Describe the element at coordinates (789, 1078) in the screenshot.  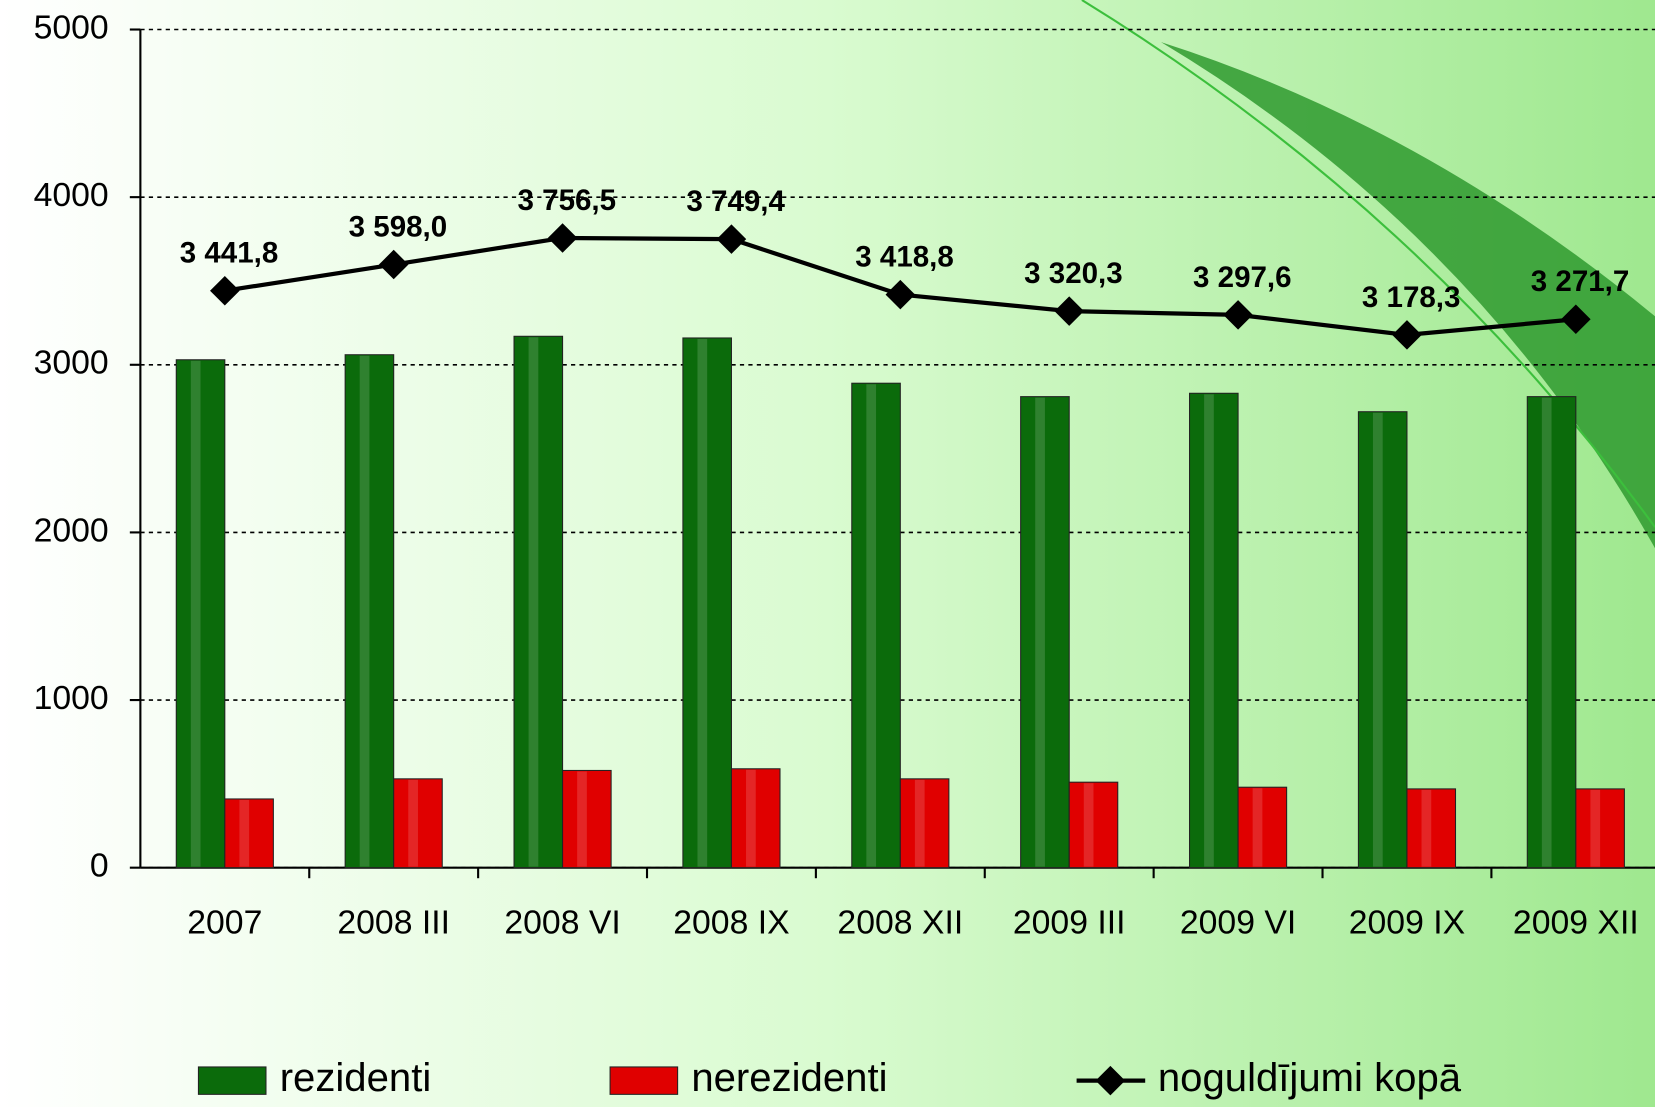
I see `legend-label: nerezidenti` at that location.